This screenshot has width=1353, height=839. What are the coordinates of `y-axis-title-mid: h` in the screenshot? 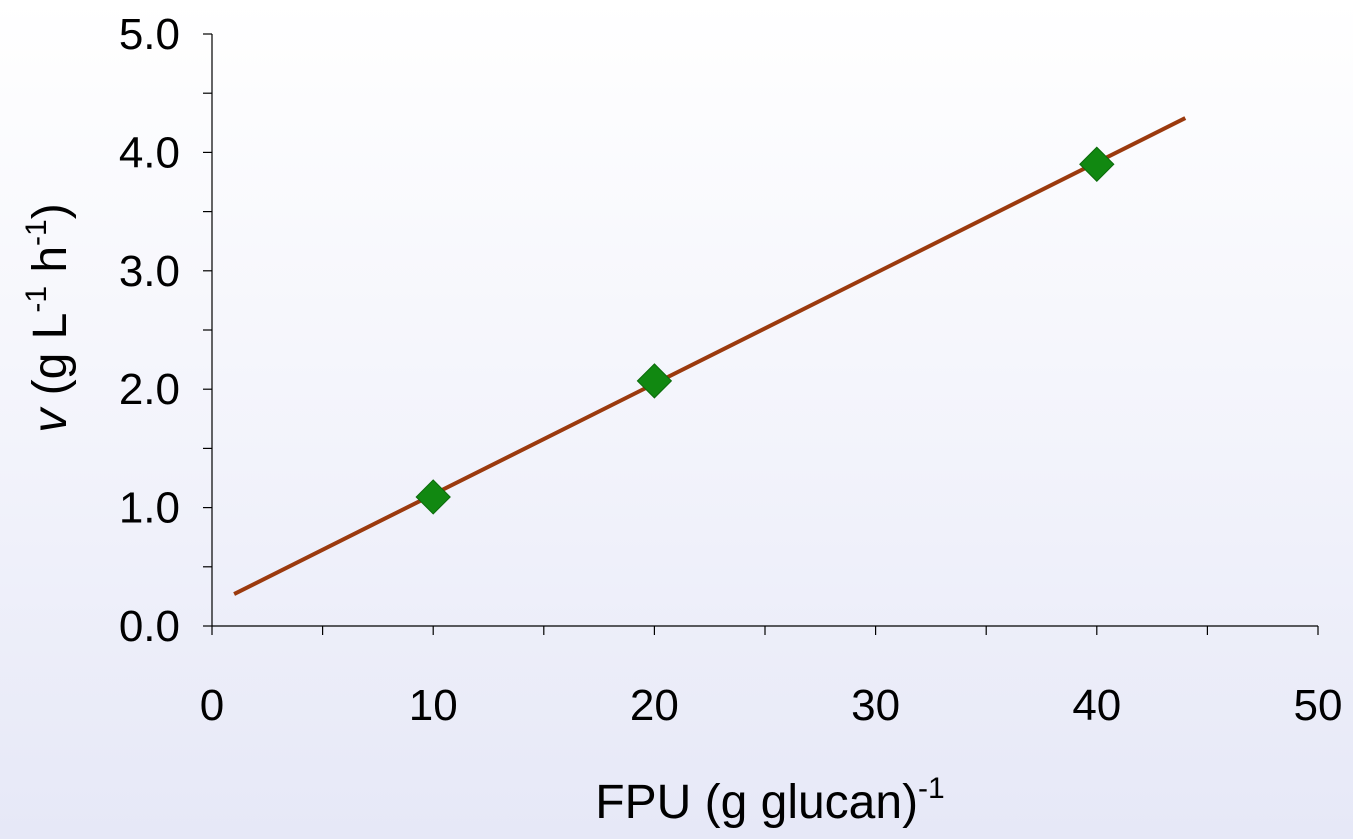 It's located at (50, 266).